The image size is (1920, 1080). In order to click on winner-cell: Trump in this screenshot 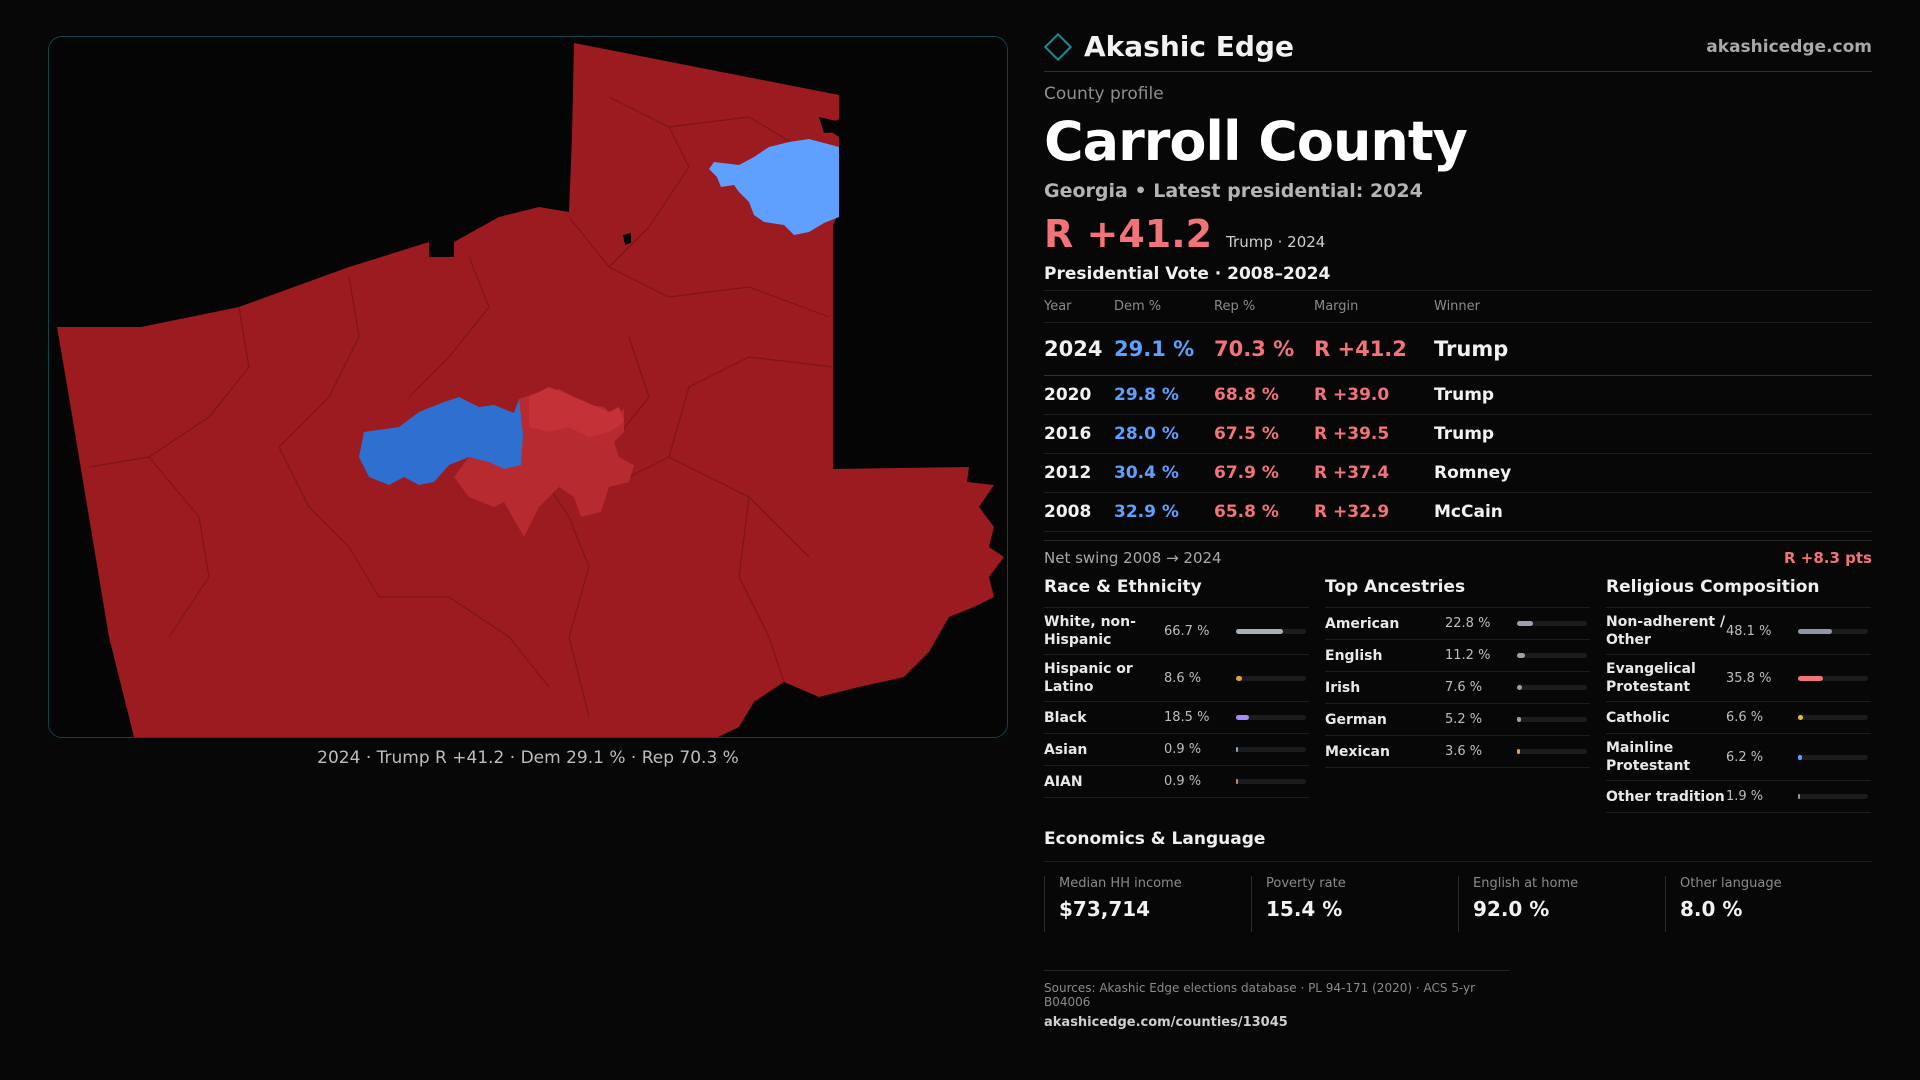, I will do `click(1653, 434)`.